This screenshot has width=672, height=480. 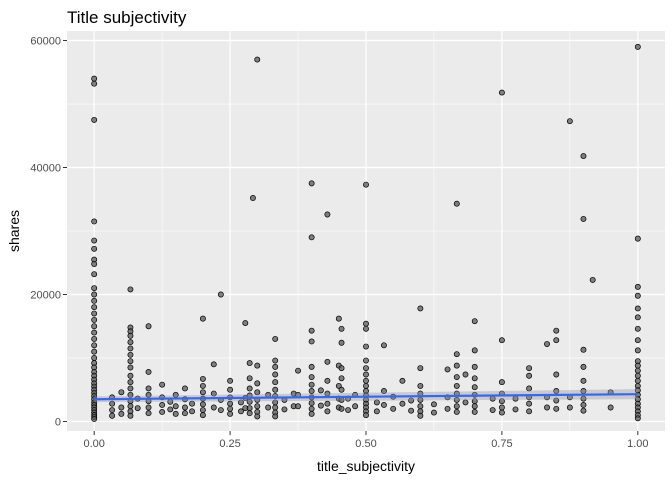 I want to click on y-tick-label: 0, so click(x=58, y=422).